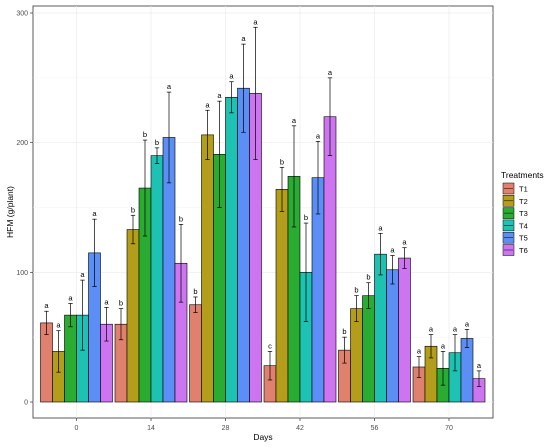 The height and width of the screenshot is (447, 550). What do you see at coordinates (523, 238) in the screenshot?
I see `legend-label-T5: T5` at bounding box center [523, 238].